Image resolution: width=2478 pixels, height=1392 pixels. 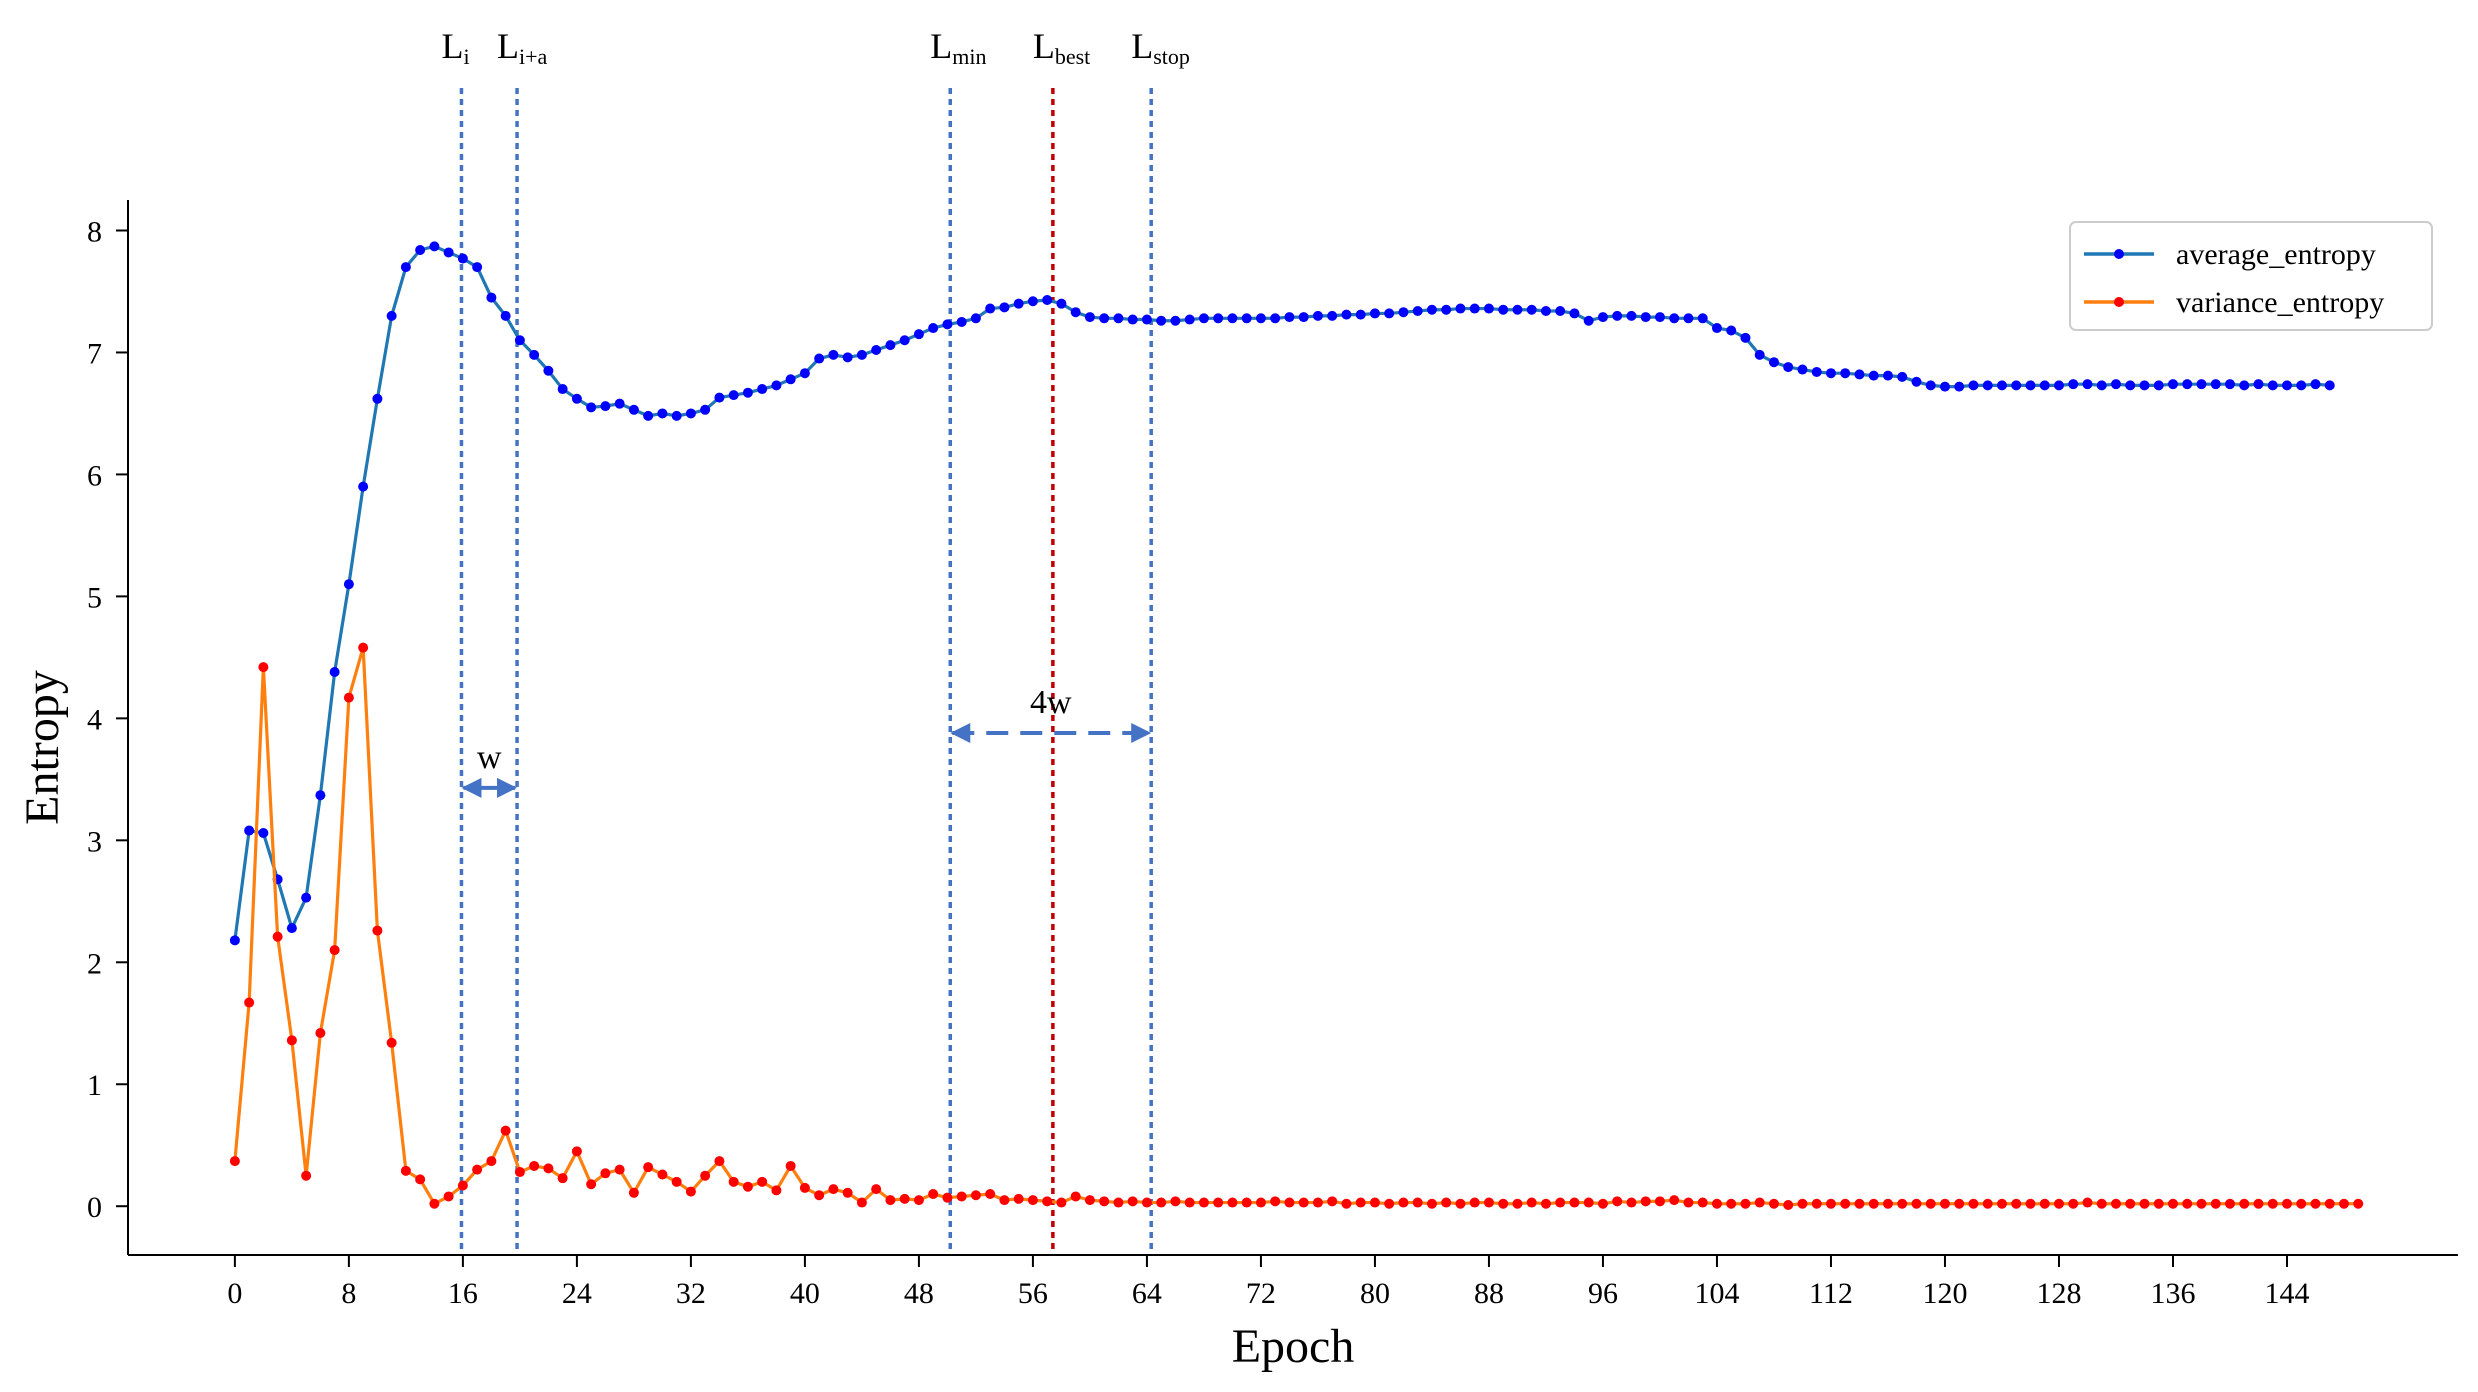 What do you see at coordinates (2119, 254) in the screenshot?
I see `legend-marker-average_entropy` at bounding box center [2119, 254].